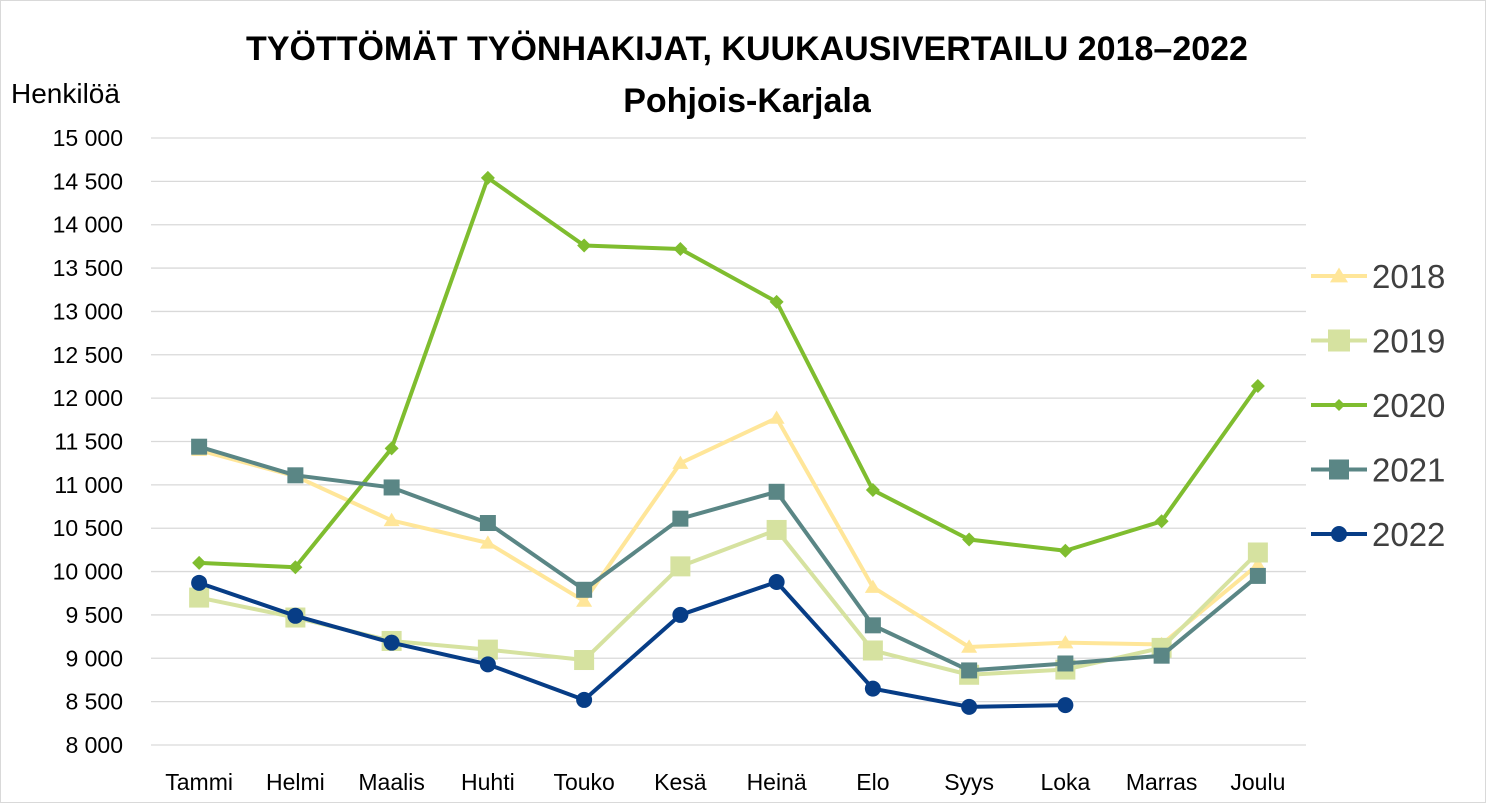 The width and height of the screenshot is (1486, 803). I want to click on legend-item-2018: 2018, so click(1378, 276).